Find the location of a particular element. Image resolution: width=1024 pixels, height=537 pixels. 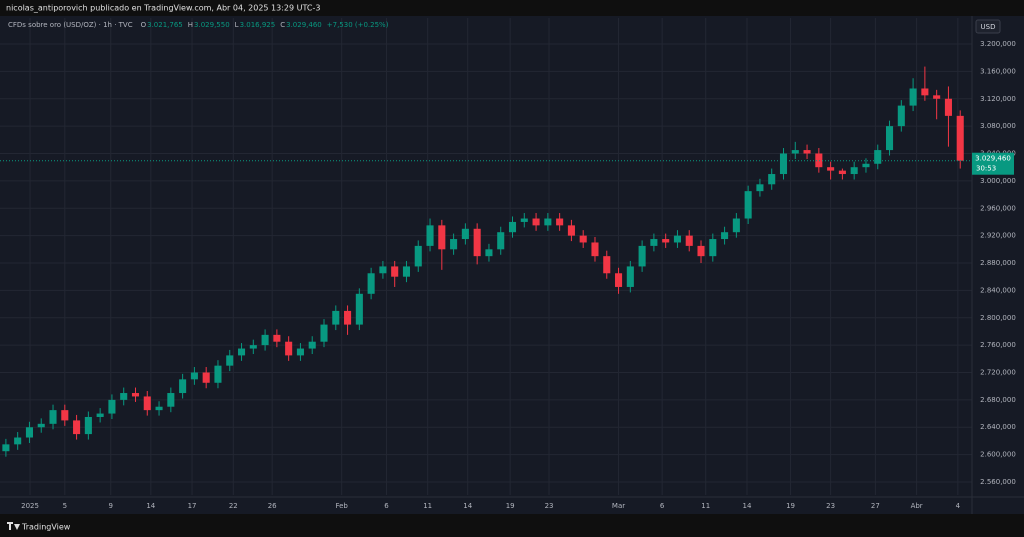

last-price-label: 3.029,460 is located at coordinates (993, 159).